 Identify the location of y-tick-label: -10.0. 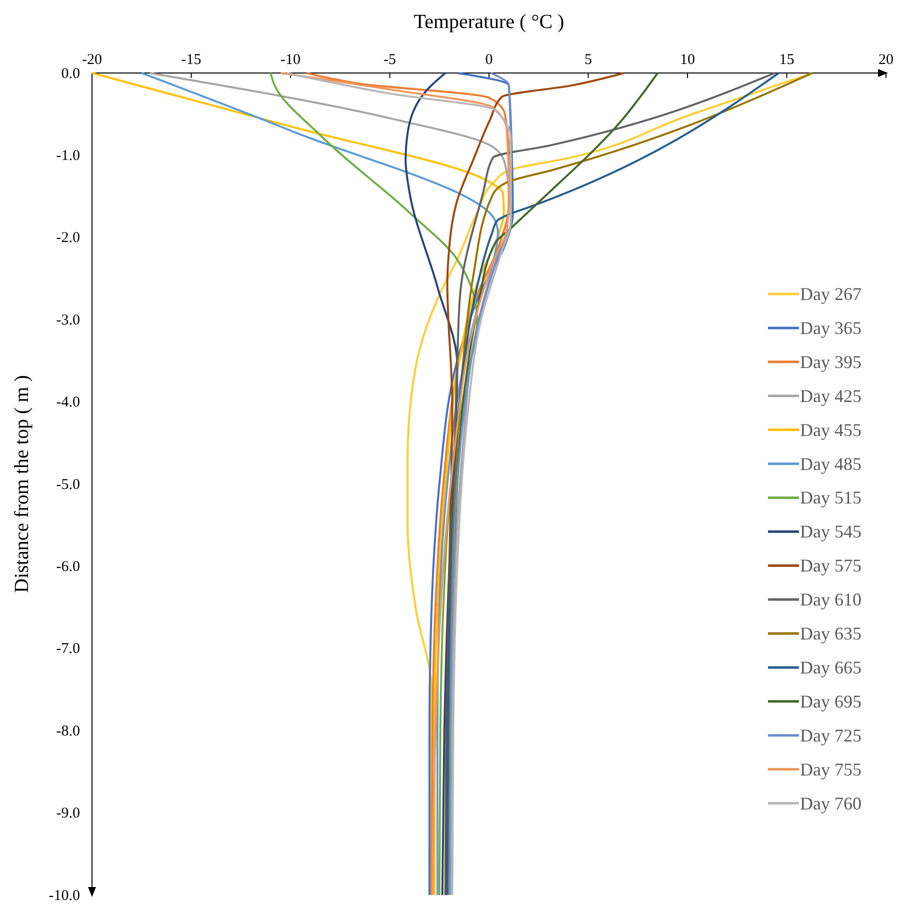
(64, 896).